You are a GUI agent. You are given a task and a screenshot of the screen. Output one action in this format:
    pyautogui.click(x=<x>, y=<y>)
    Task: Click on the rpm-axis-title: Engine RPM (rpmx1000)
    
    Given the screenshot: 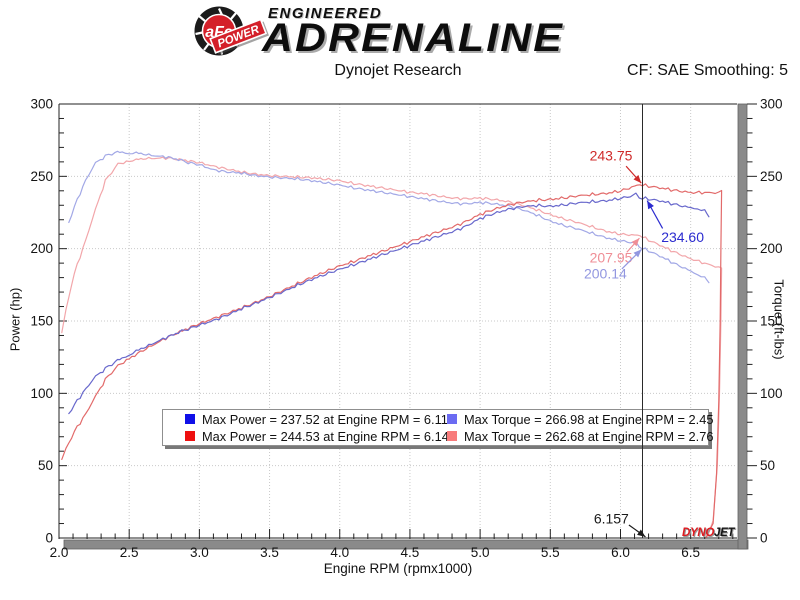 What is the action you would take?
    pyautogui.click(x=398, y=568)
    